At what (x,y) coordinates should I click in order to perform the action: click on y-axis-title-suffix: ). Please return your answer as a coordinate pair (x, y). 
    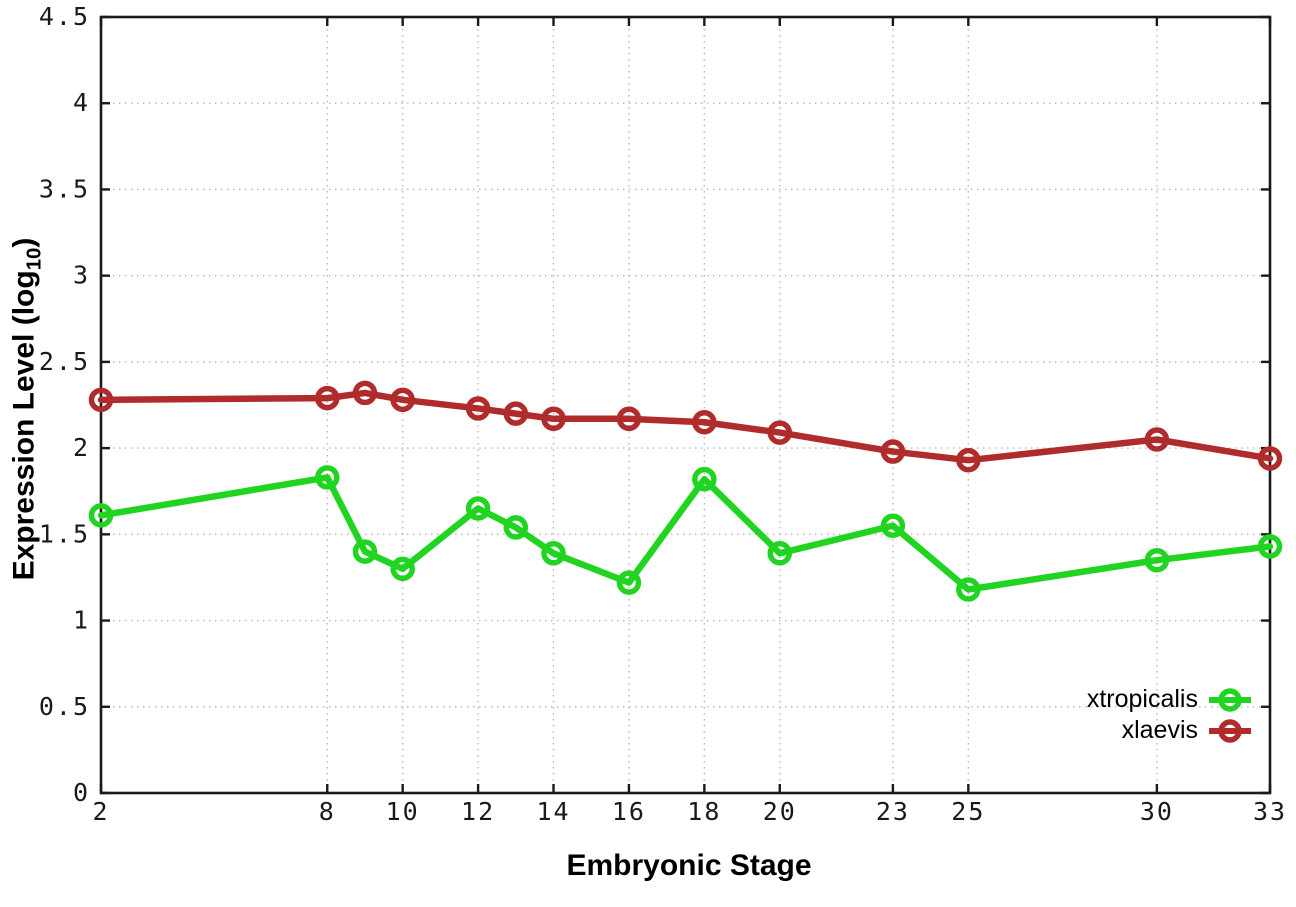
    Looking at the image, I should click on (24, 242).